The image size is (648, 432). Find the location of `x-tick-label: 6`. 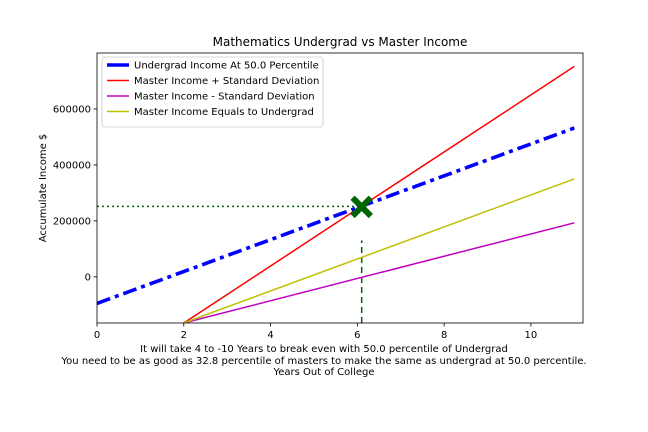

x-tick-label: 6 is located at coordinates (357, 335).